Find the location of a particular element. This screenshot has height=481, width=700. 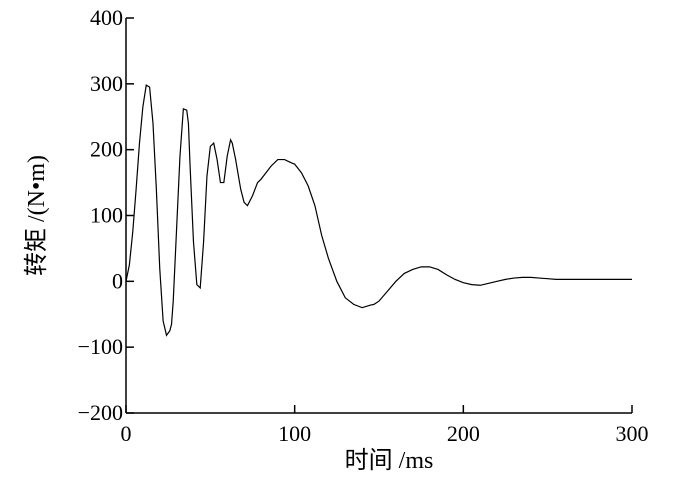

x-ticks: 0 100 200 300 is located at coordinates (385, 425).